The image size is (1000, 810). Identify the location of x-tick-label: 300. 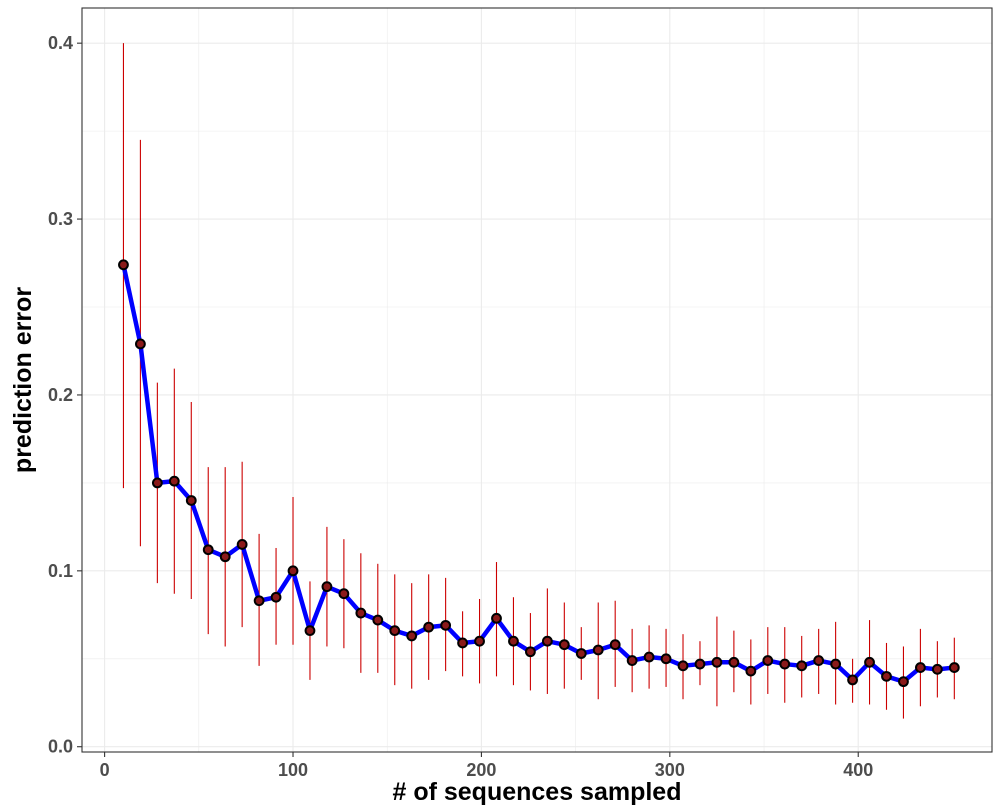
(670, 770).